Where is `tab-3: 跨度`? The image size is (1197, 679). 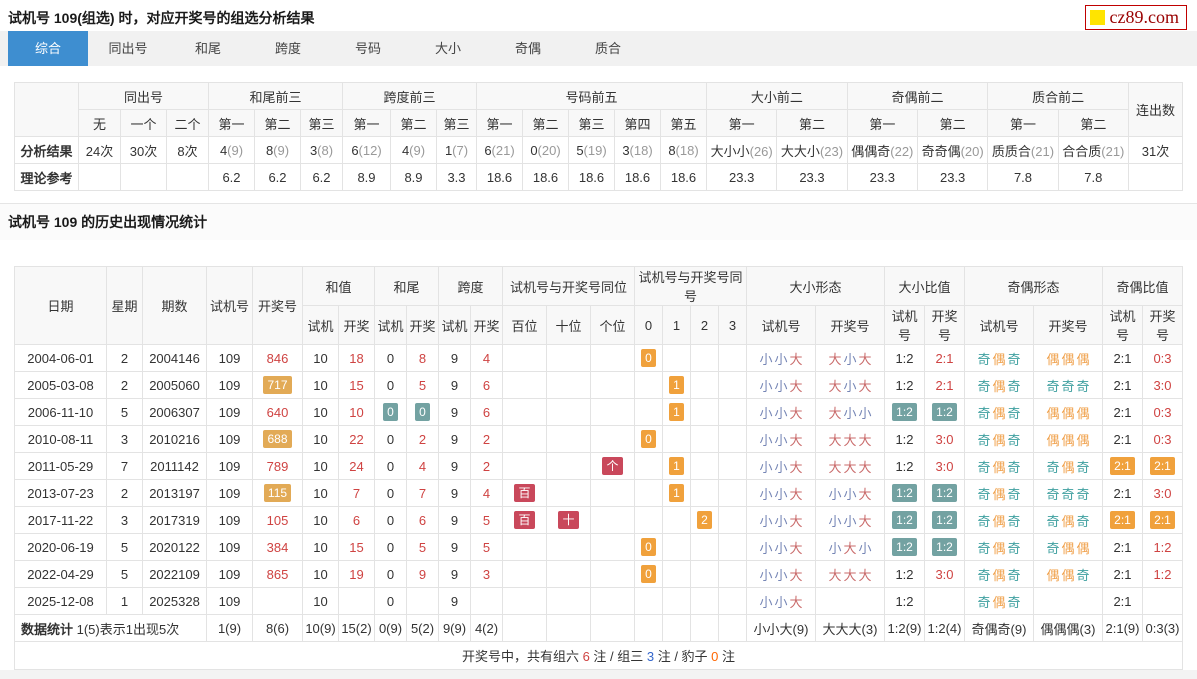 tab-3: 跨度 is located at coordinates (287, 48).